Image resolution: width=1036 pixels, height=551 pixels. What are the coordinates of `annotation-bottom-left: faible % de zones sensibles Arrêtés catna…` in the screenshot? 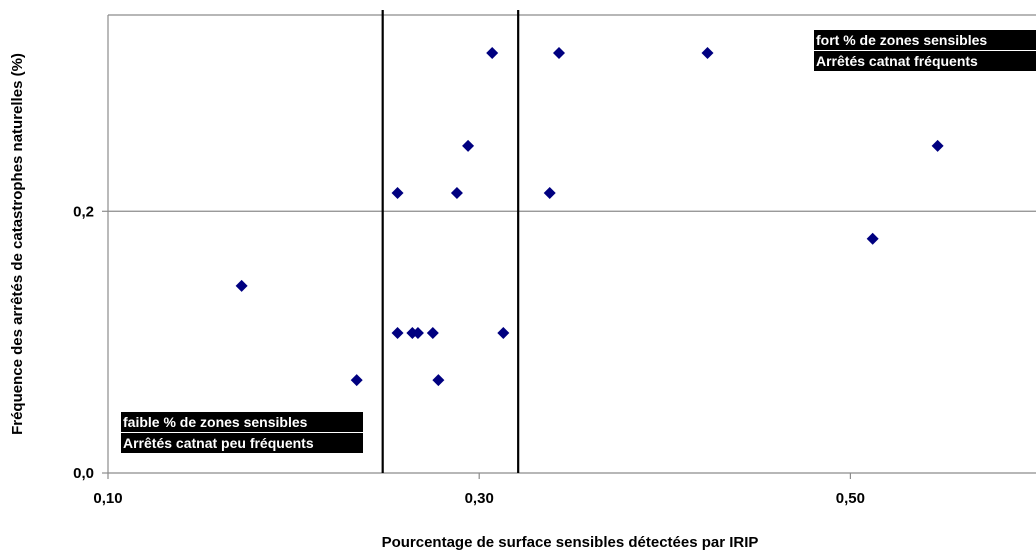 It's located at (242, 432).